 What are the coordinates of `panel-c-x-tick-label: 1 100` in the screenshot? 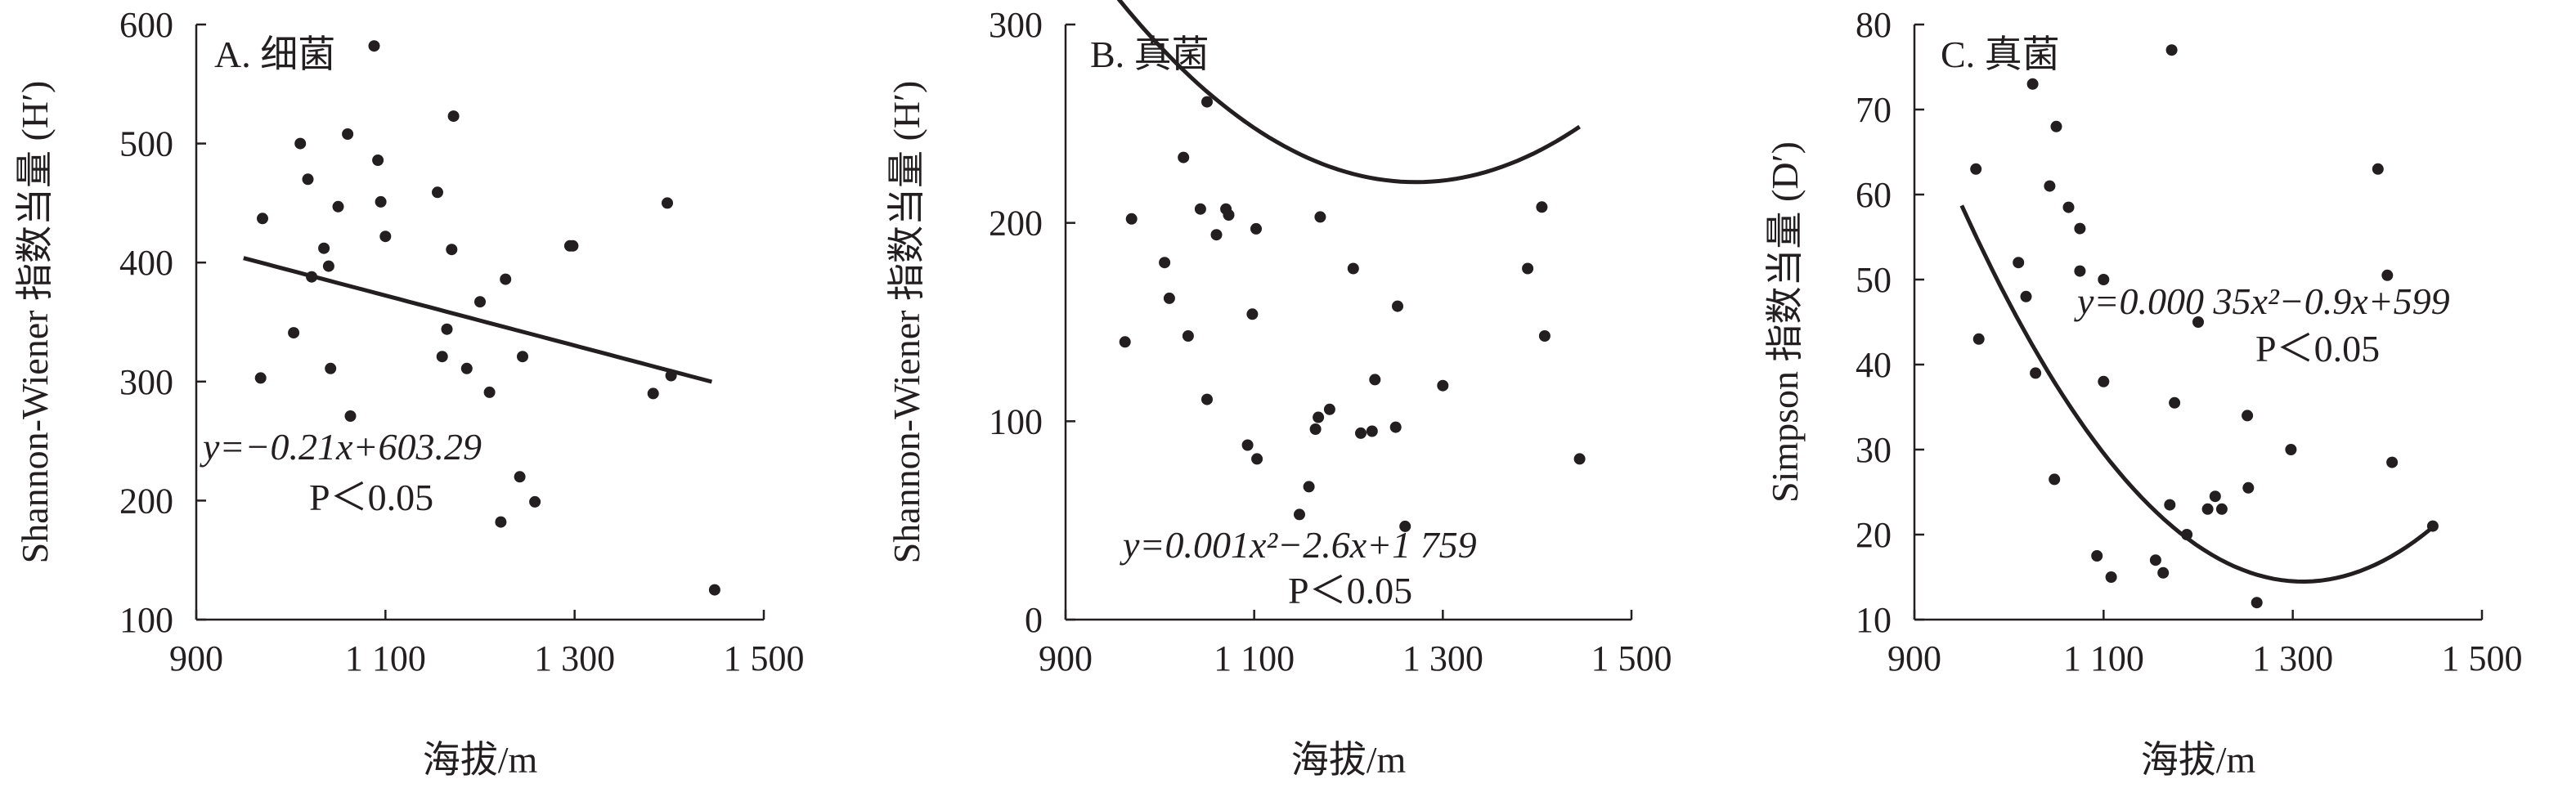 It's located at (2103, 658).